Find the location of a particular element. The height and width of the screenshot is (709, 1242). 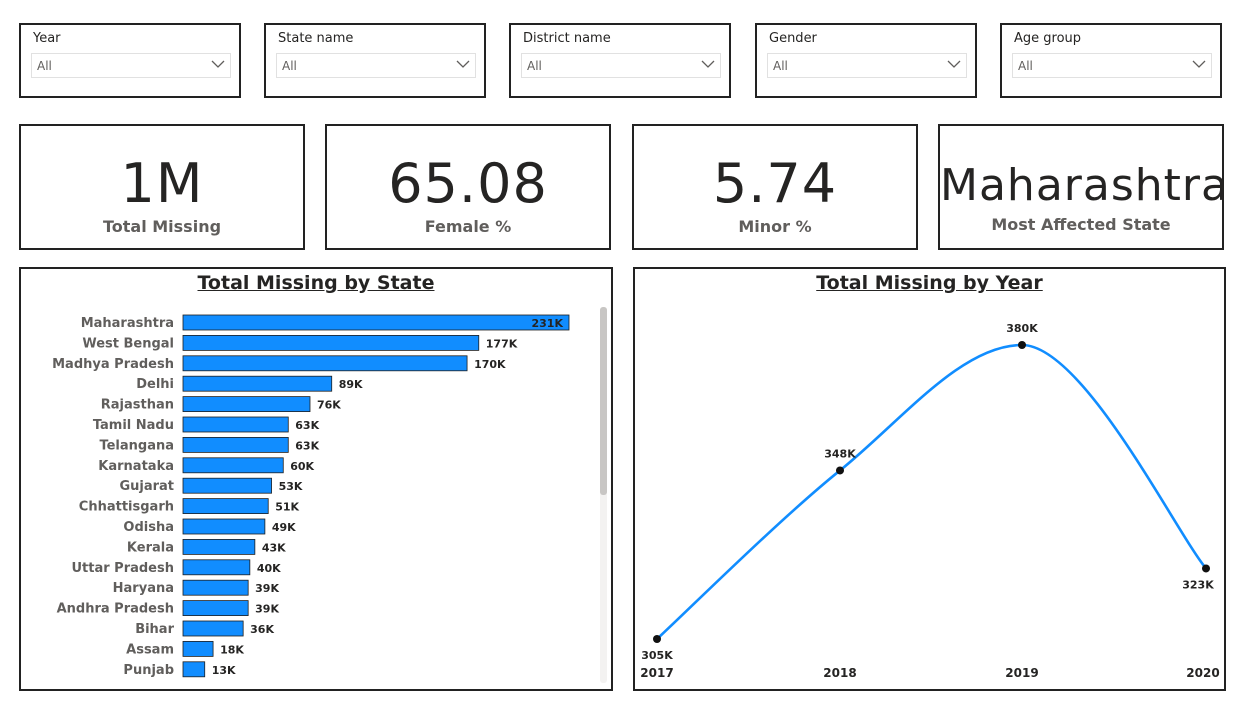

filter-age-group-label: Age group is located at coordinates (1048, 38).